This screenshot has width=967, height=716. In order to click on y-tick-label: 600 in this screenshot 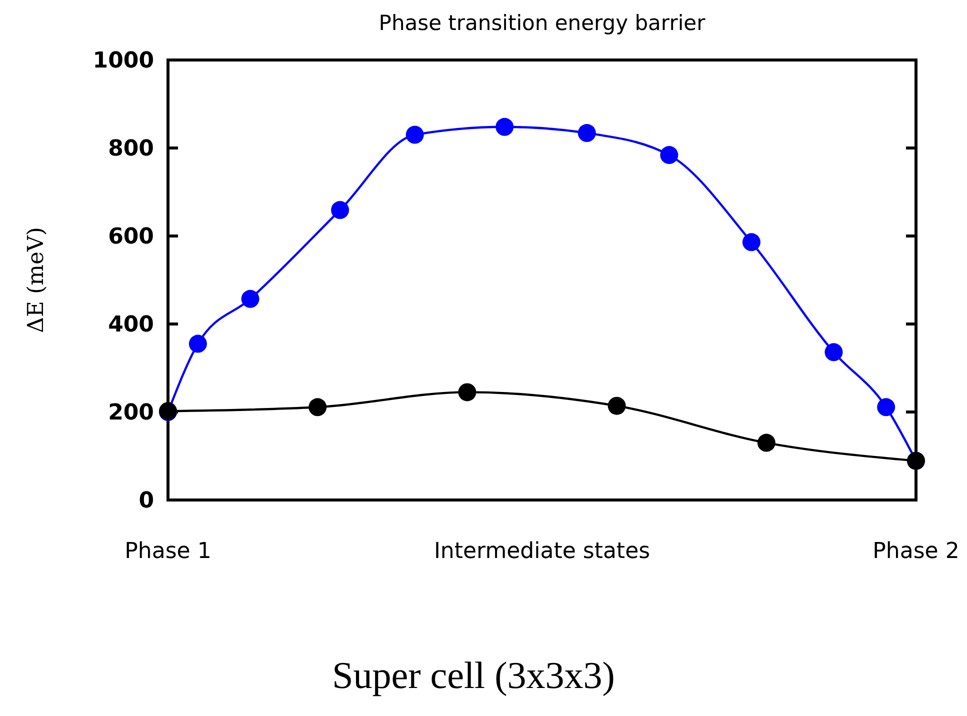, I will do `click(131, 237)`.